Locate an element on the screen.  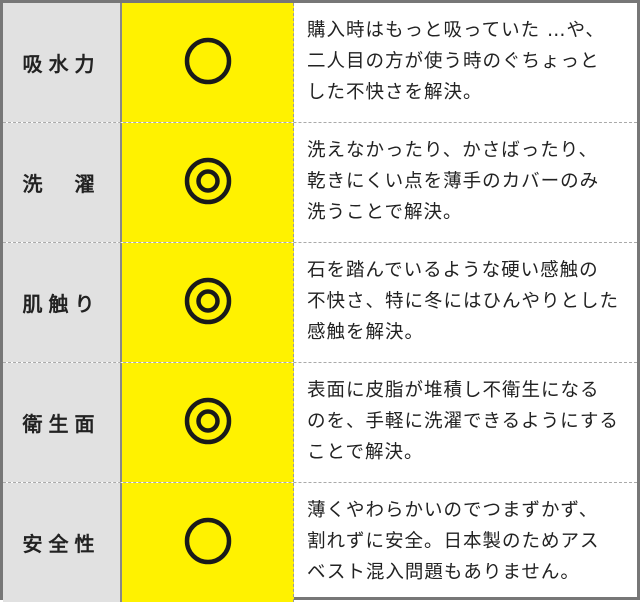
description-line: ベスト混入問題もありません。 is located at coordinates (443, 572).